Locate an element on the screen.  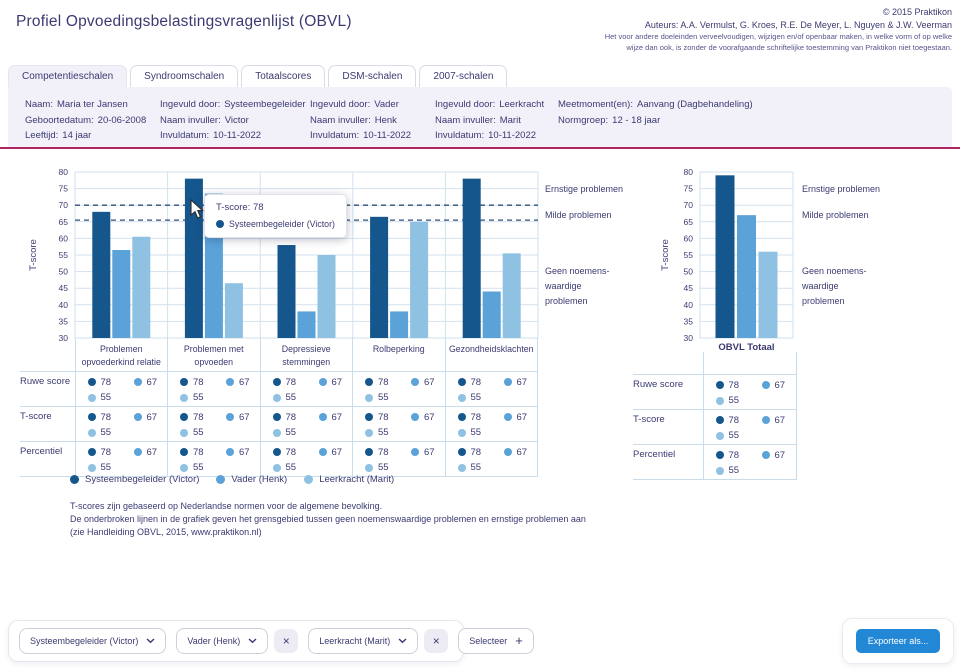
y-tick-label: 75 is located at coordinates (64, 189).